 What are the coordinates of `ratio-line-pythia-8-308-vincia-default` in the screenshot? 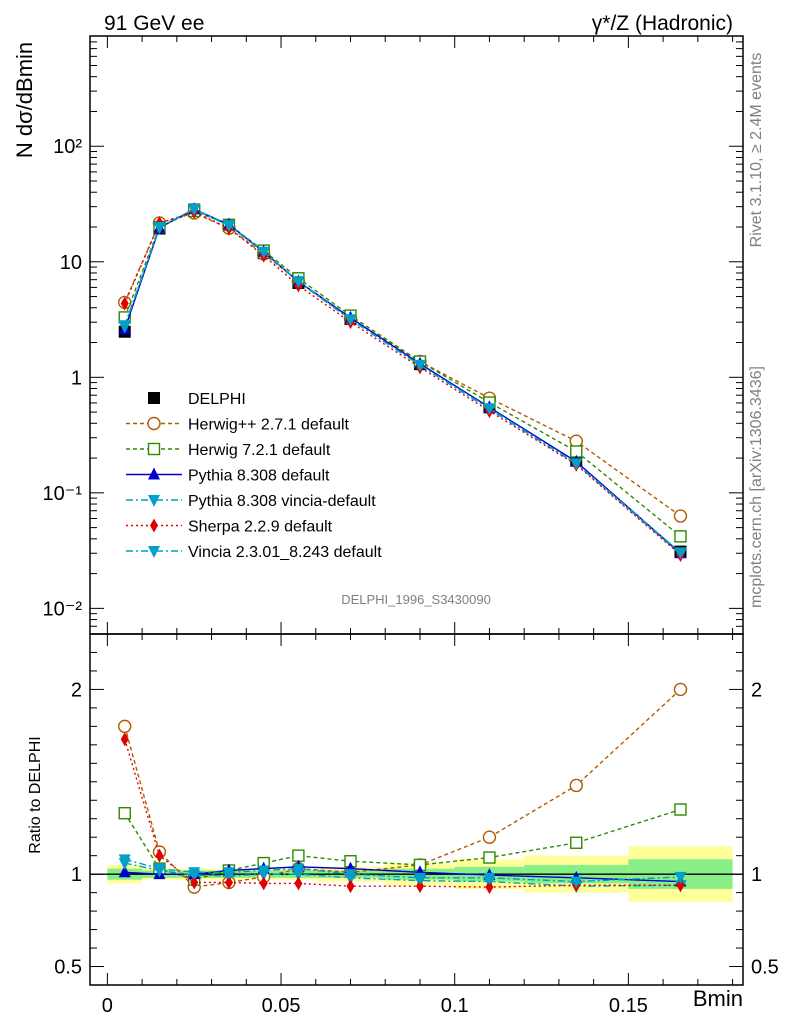 It's located at (402, 874).